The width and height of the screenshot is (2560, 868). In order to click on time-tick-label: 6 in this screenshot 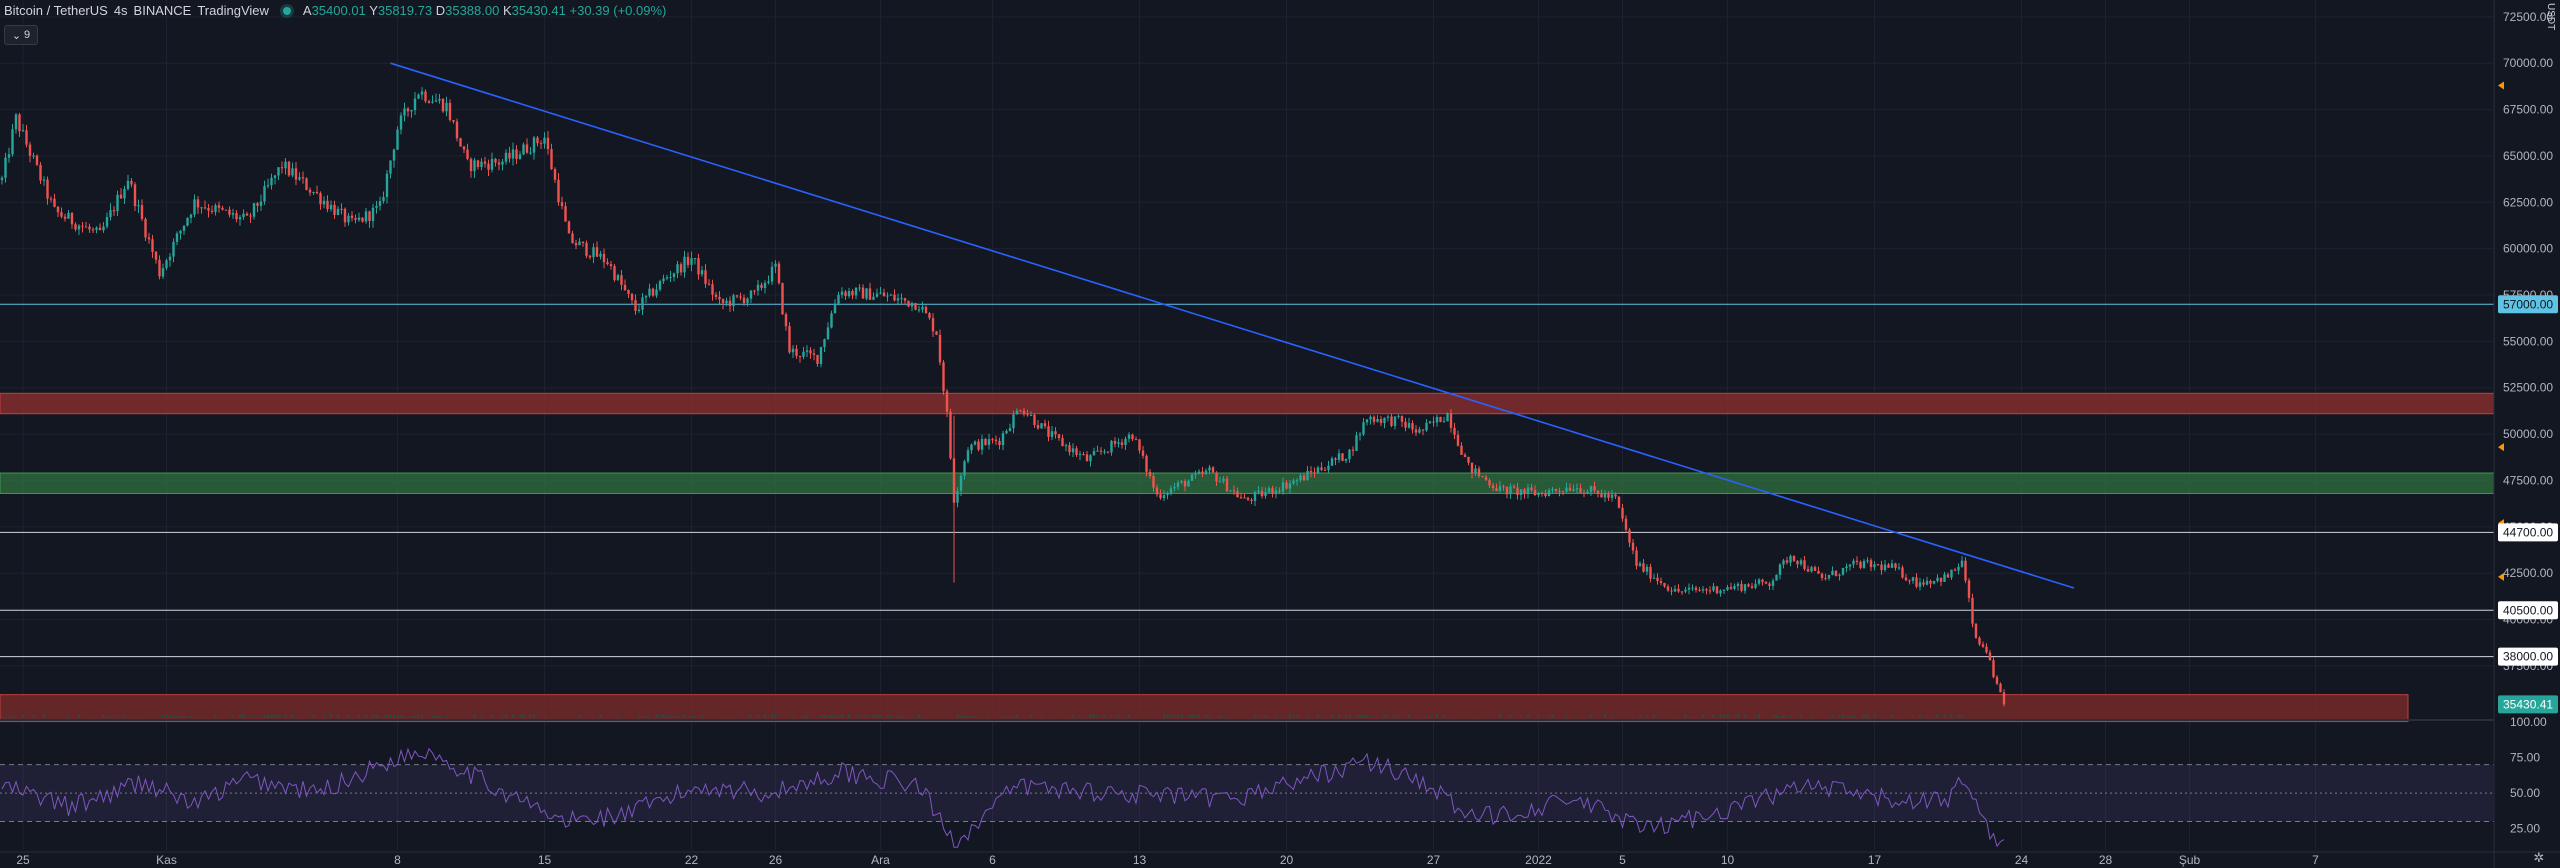, I will do `click(992, 860)`.